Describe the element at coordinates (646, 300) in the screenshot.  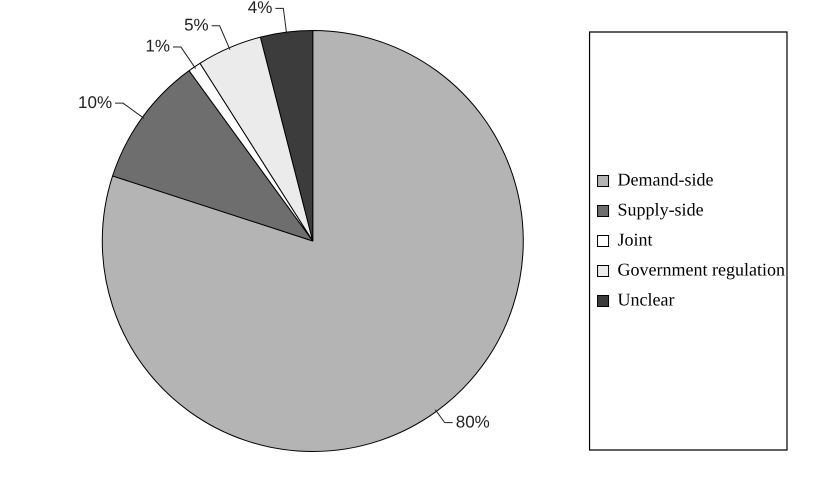
I see `legend-label: Unclear` at that location.